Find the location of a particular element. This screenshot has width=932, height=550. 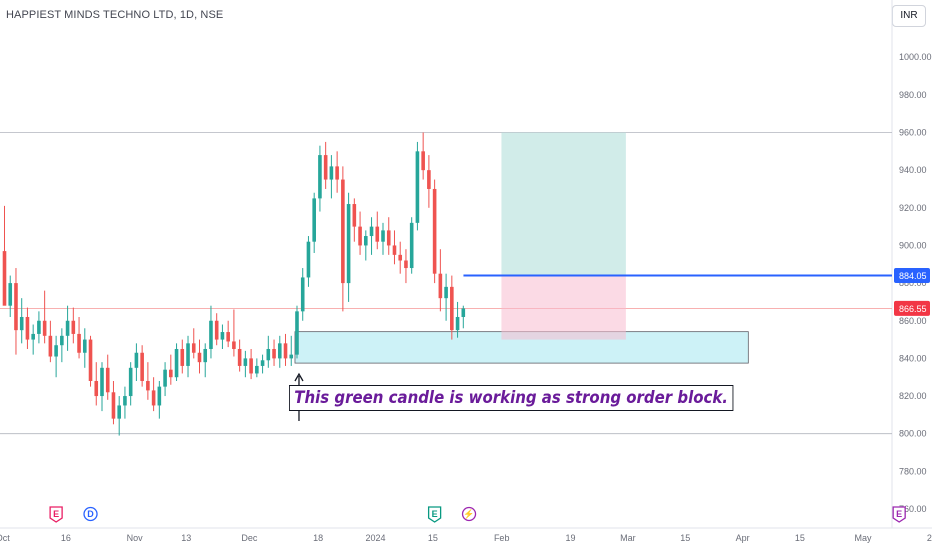

x-axis-tick-label: 20 is located at coordinates (929, 538).